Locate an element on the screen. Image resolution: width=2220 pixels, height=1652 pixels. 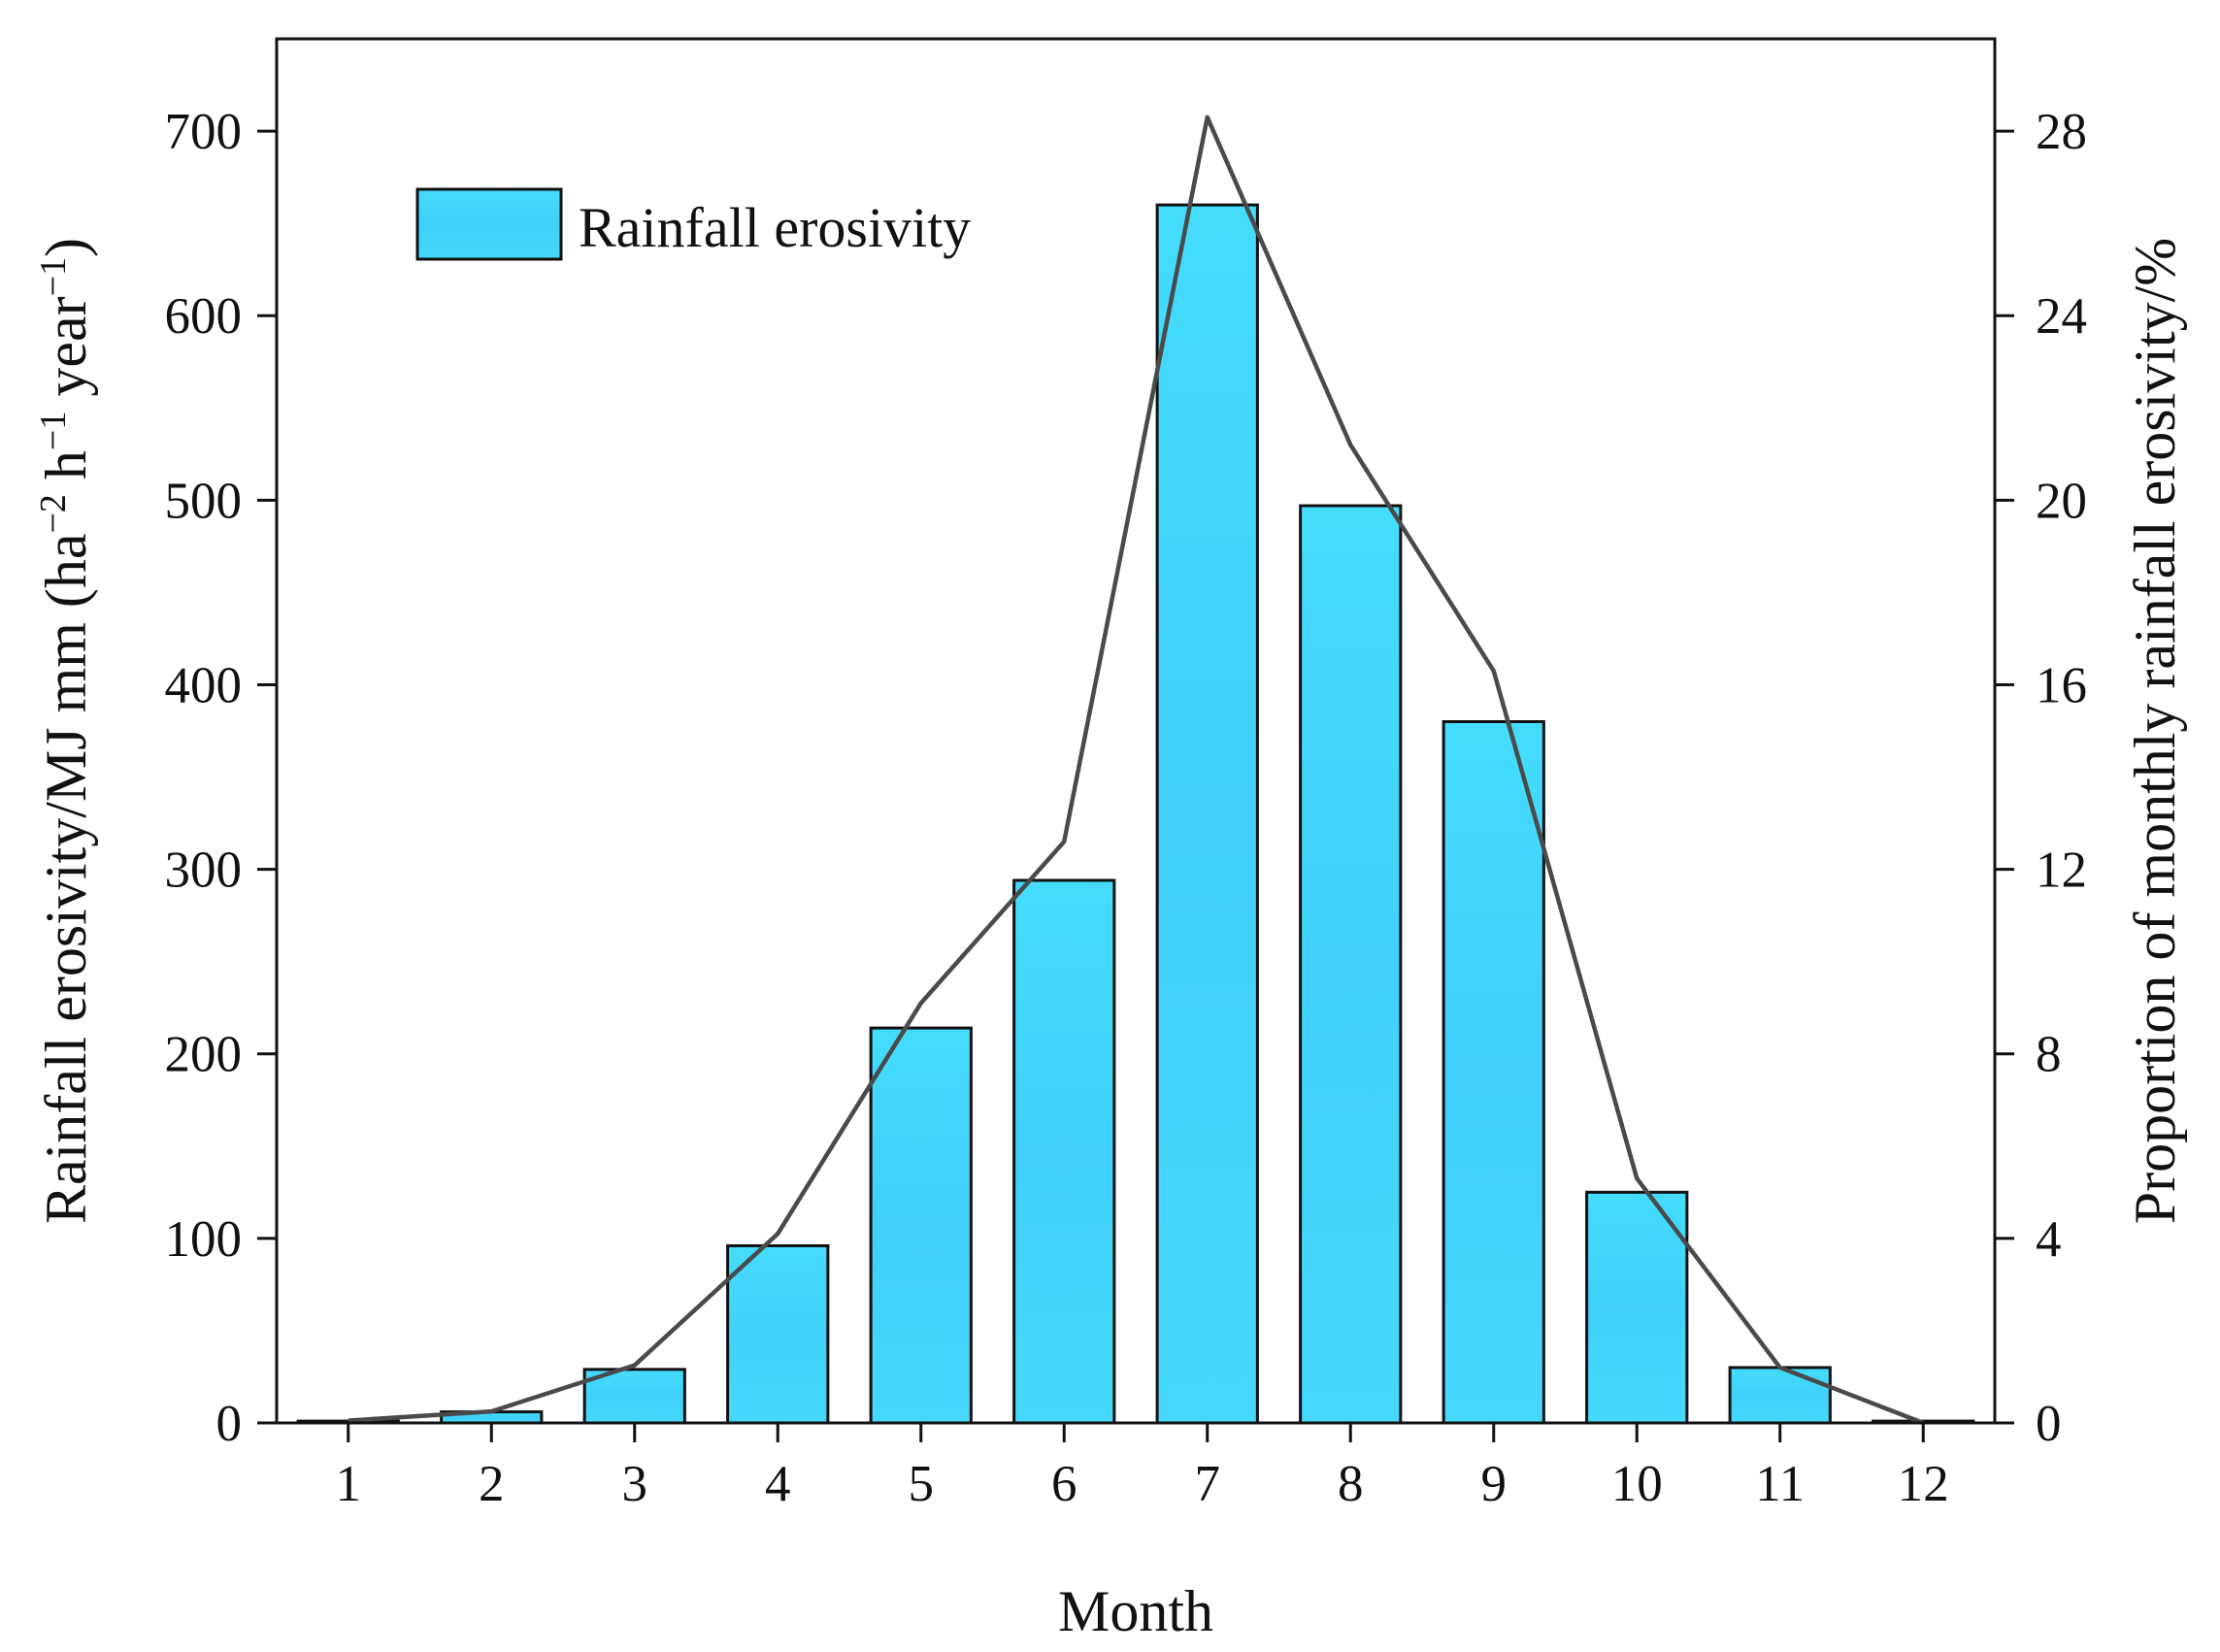
x-tick-label: 9 is located at coordinates (1494, 1484).